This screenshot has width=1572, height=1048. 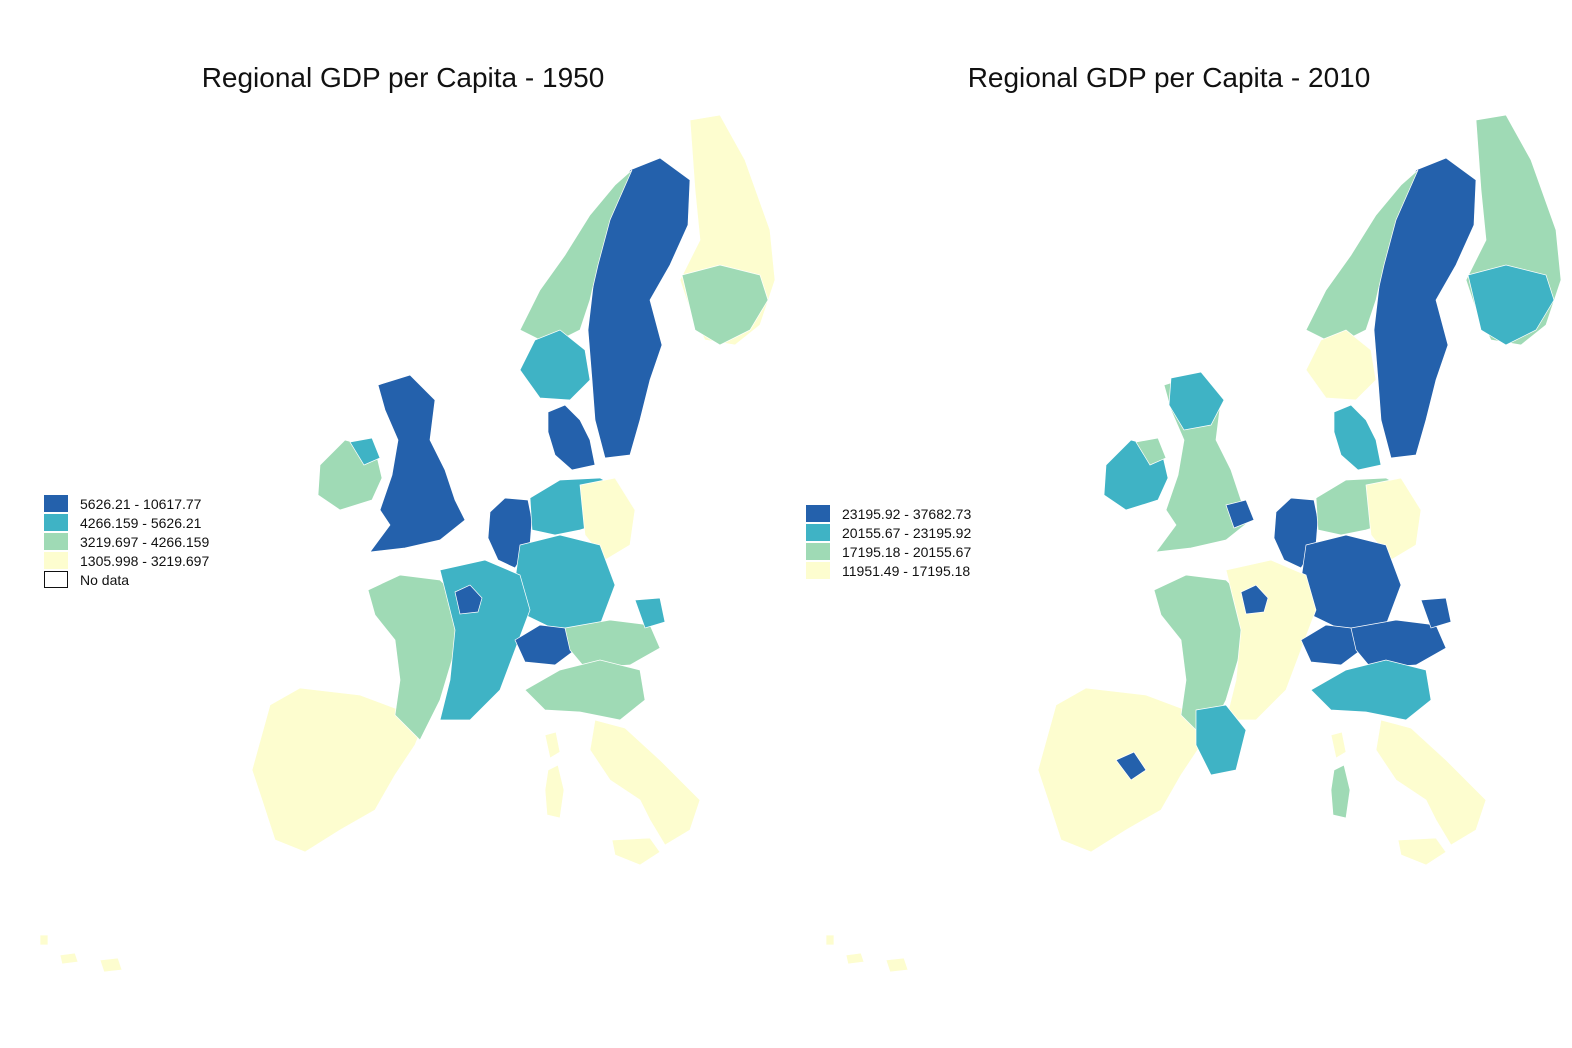 I want to click on region-catalonia, so click(x=1221, y=740).